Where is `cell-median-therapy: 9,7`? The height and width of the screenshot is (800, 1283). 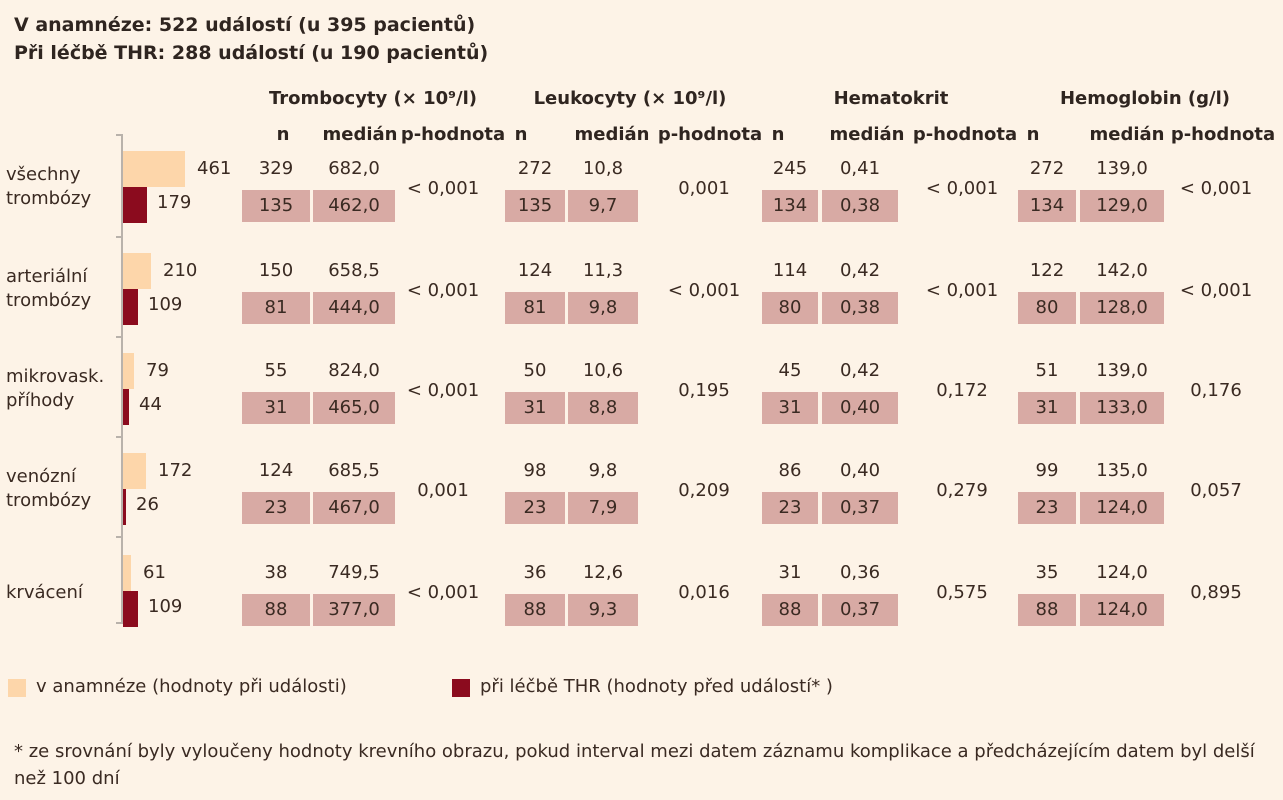
cell-median-therapy: 9,7 is located at coordinates (603, 206).